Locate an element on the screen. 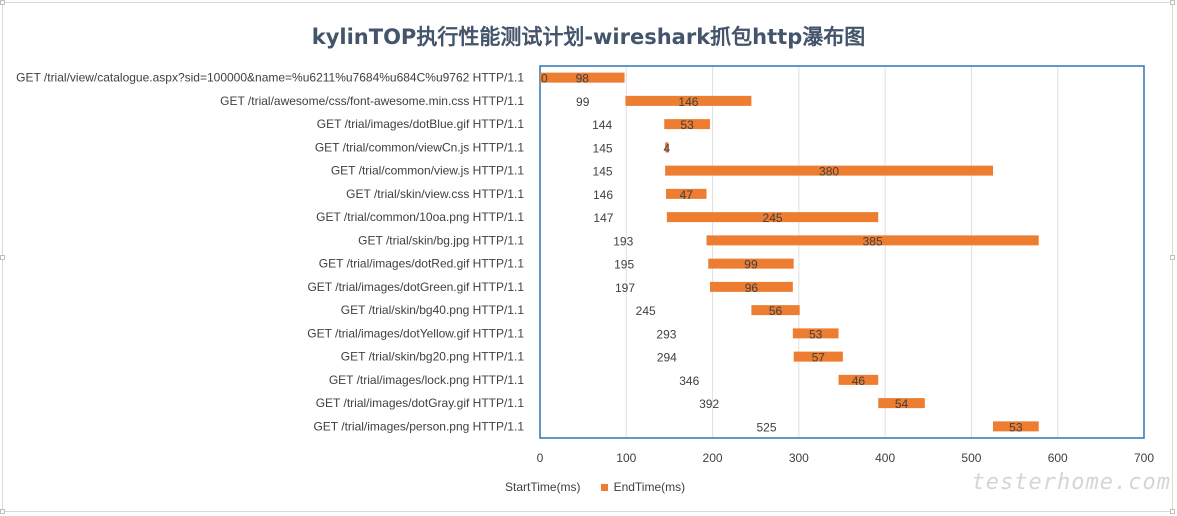 This screenshot has height=516, width=1177. category-label: GET /trial/images/dotYellow.gif HTTP/1.1 is located at coordinates (415, 333).